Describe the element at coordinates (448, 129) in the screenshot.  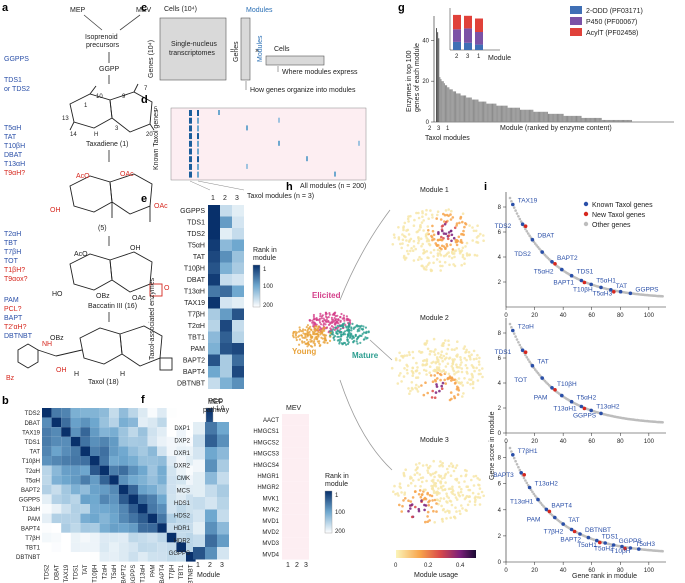
I see `taxol-mark: 1` at that location.